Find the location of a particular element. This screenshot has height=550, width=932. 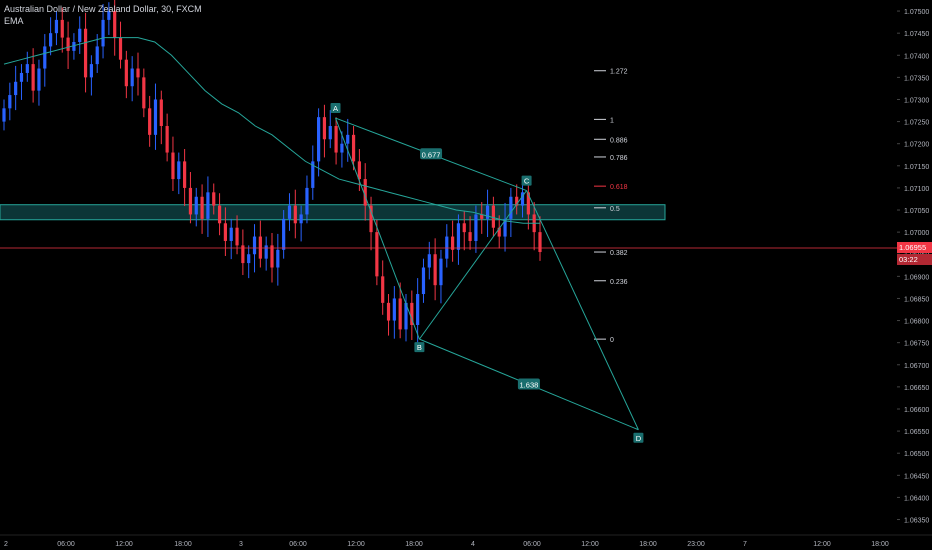

price-tick-label: 1.06850 is located at coordinates (916, 299).